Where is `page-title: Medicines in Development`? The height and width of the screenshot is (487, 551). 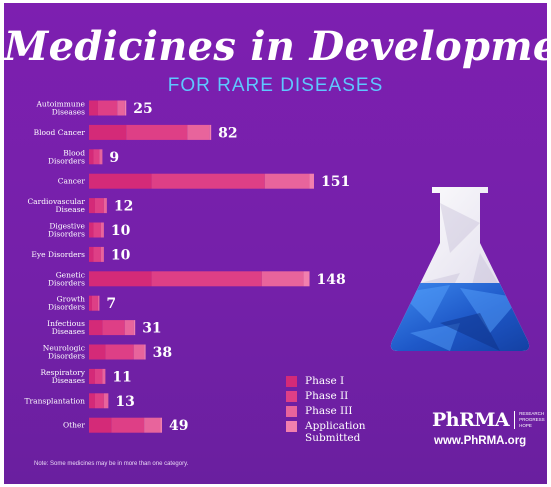 page-title: Medicines in Development is located at coordinates (275, 46).